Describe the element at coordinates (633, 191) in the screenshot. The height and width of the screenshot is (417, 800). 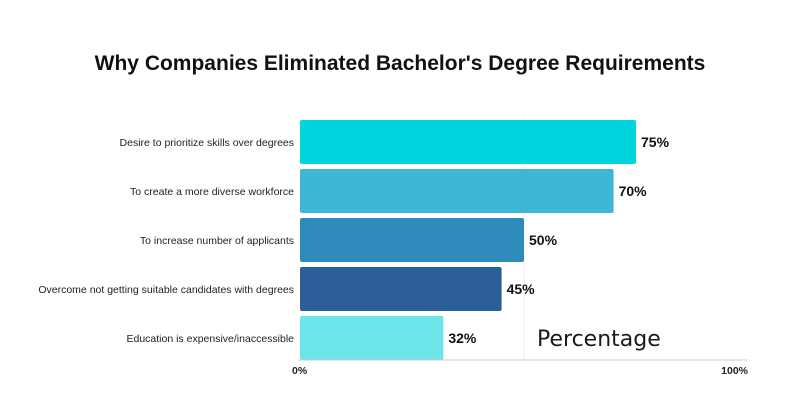
I see `value-label: 70%` at that location.